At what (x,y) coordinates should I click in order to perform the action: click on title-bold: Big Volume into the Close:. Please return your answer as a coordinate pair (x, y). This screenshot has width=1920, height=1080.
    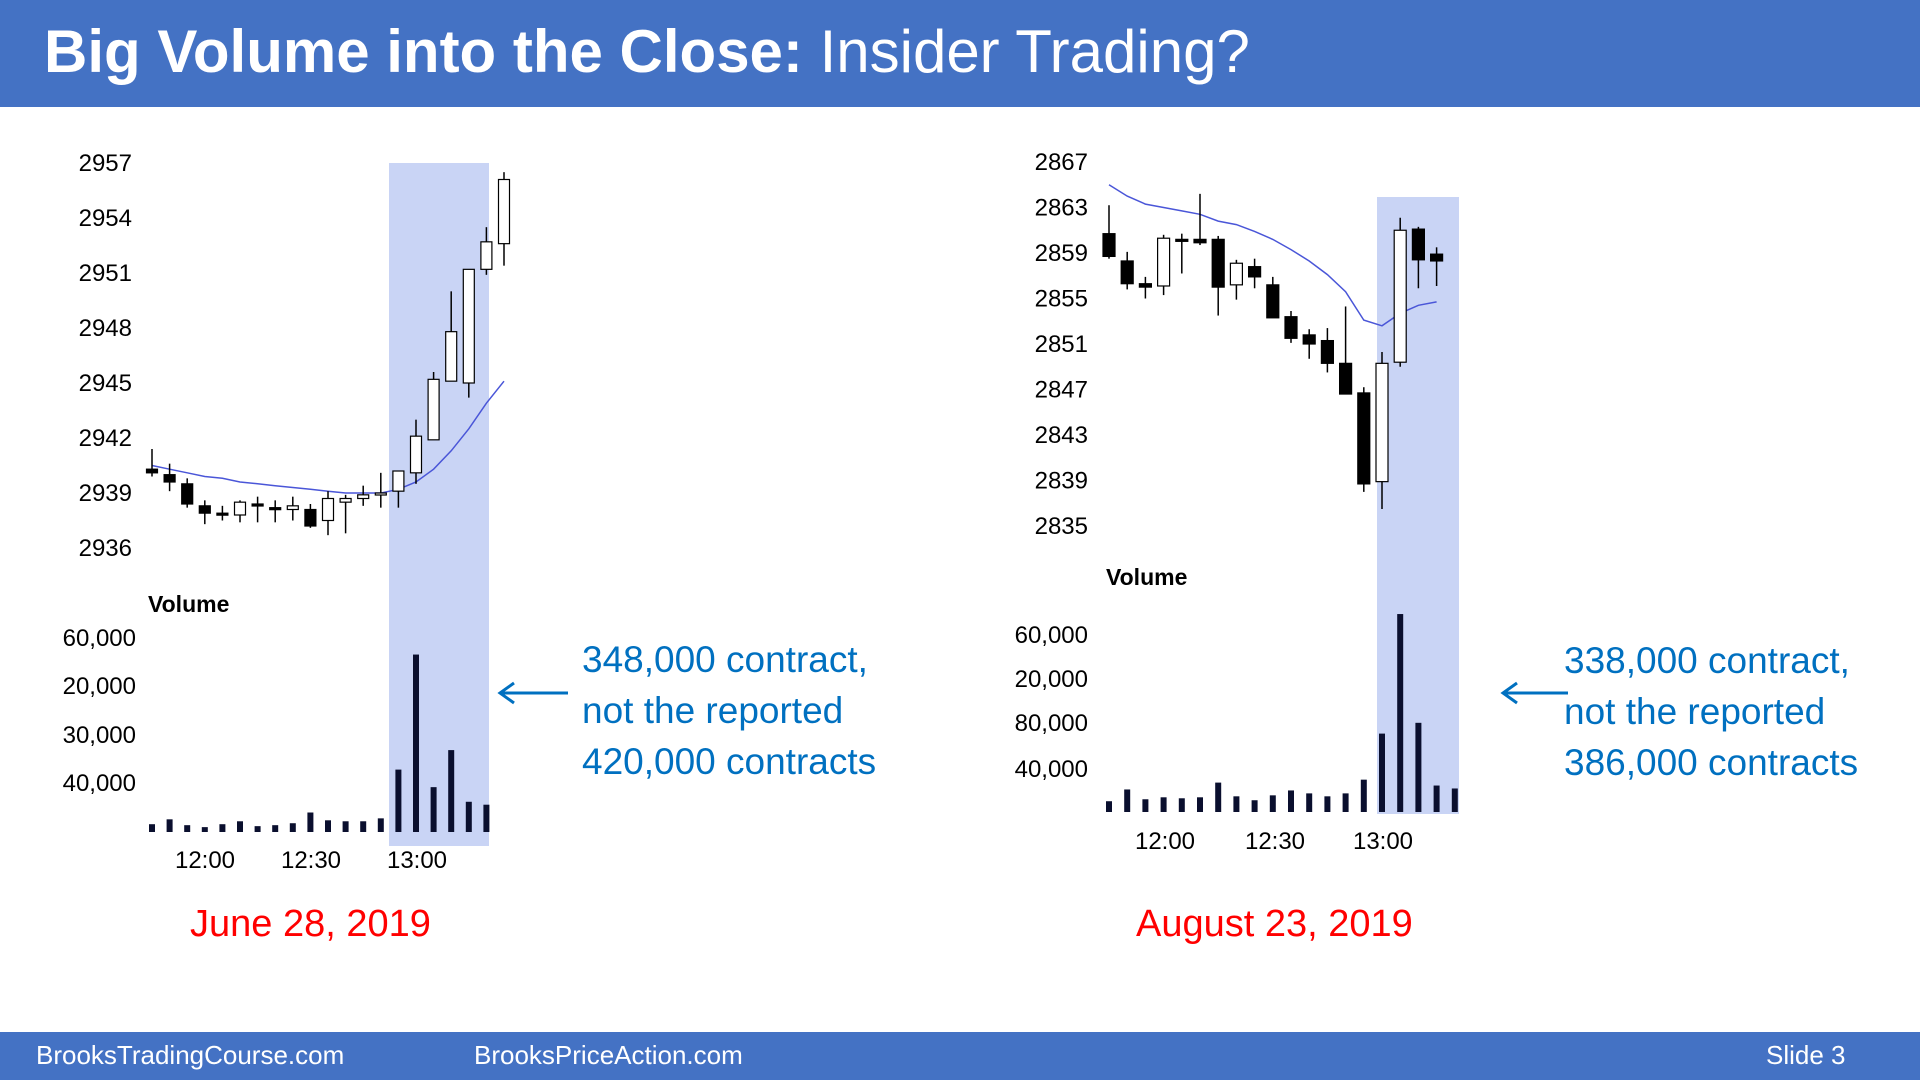
    Looking at the image, I should click on (423, 51).